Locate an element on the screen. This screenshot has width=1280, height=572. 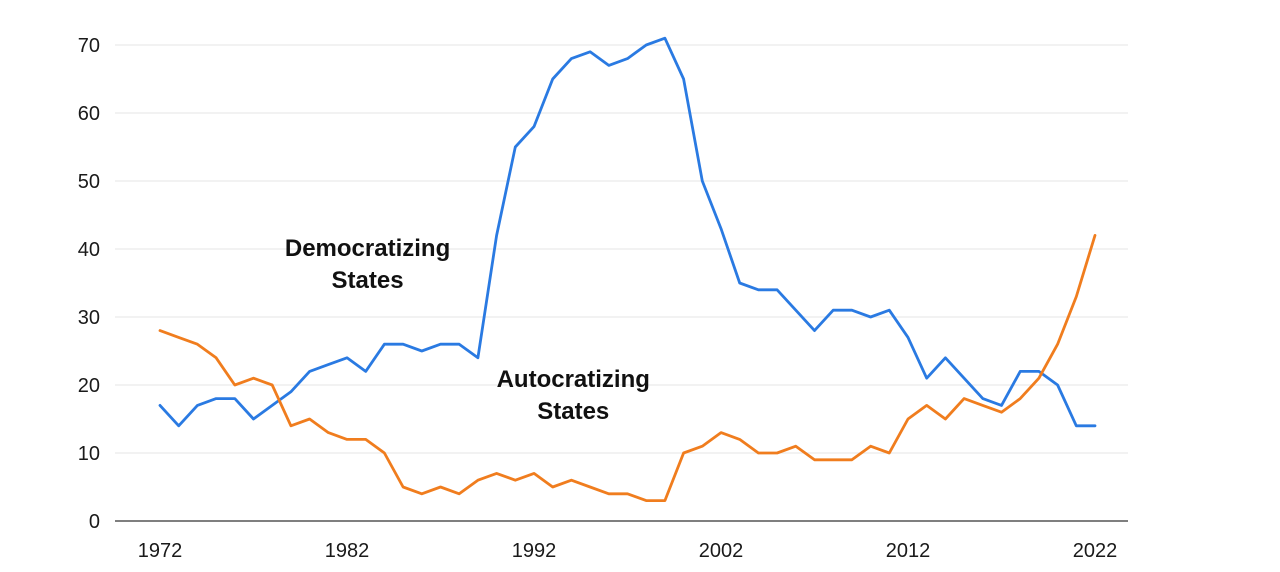
annotation-autocratizing: Autocratizing States is located at coordinates (573, 395).